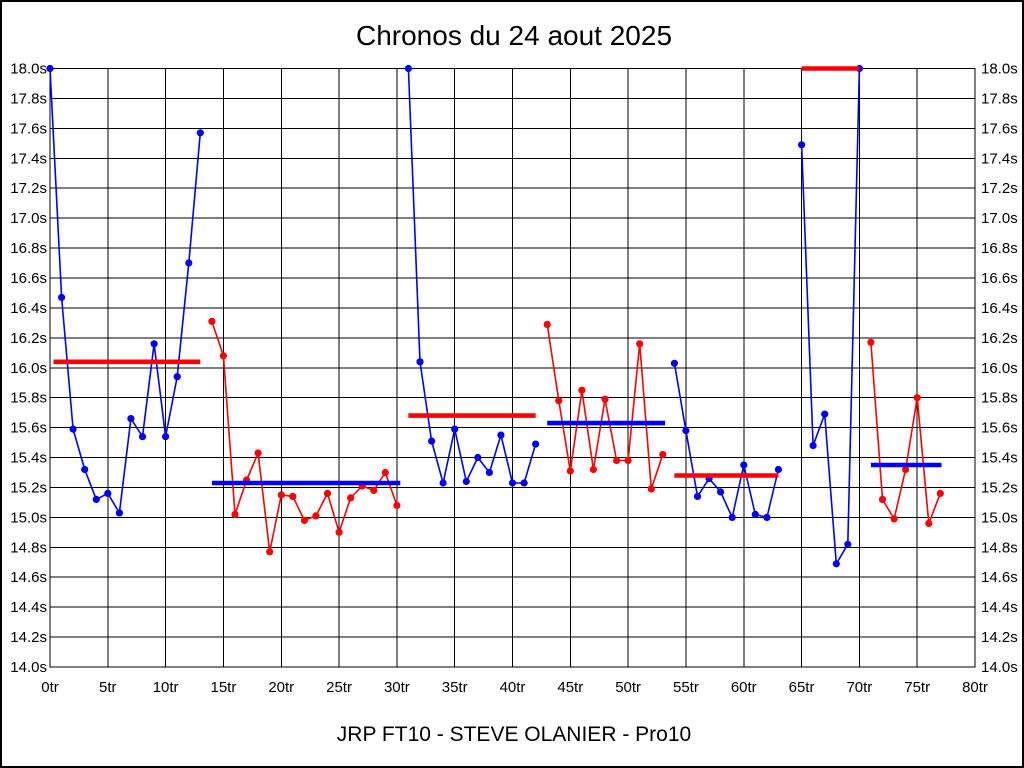 The width and height of the screenshot is (1024, 768). I want to click on y-axis-label-left: 15.4s, so click(28, 458).